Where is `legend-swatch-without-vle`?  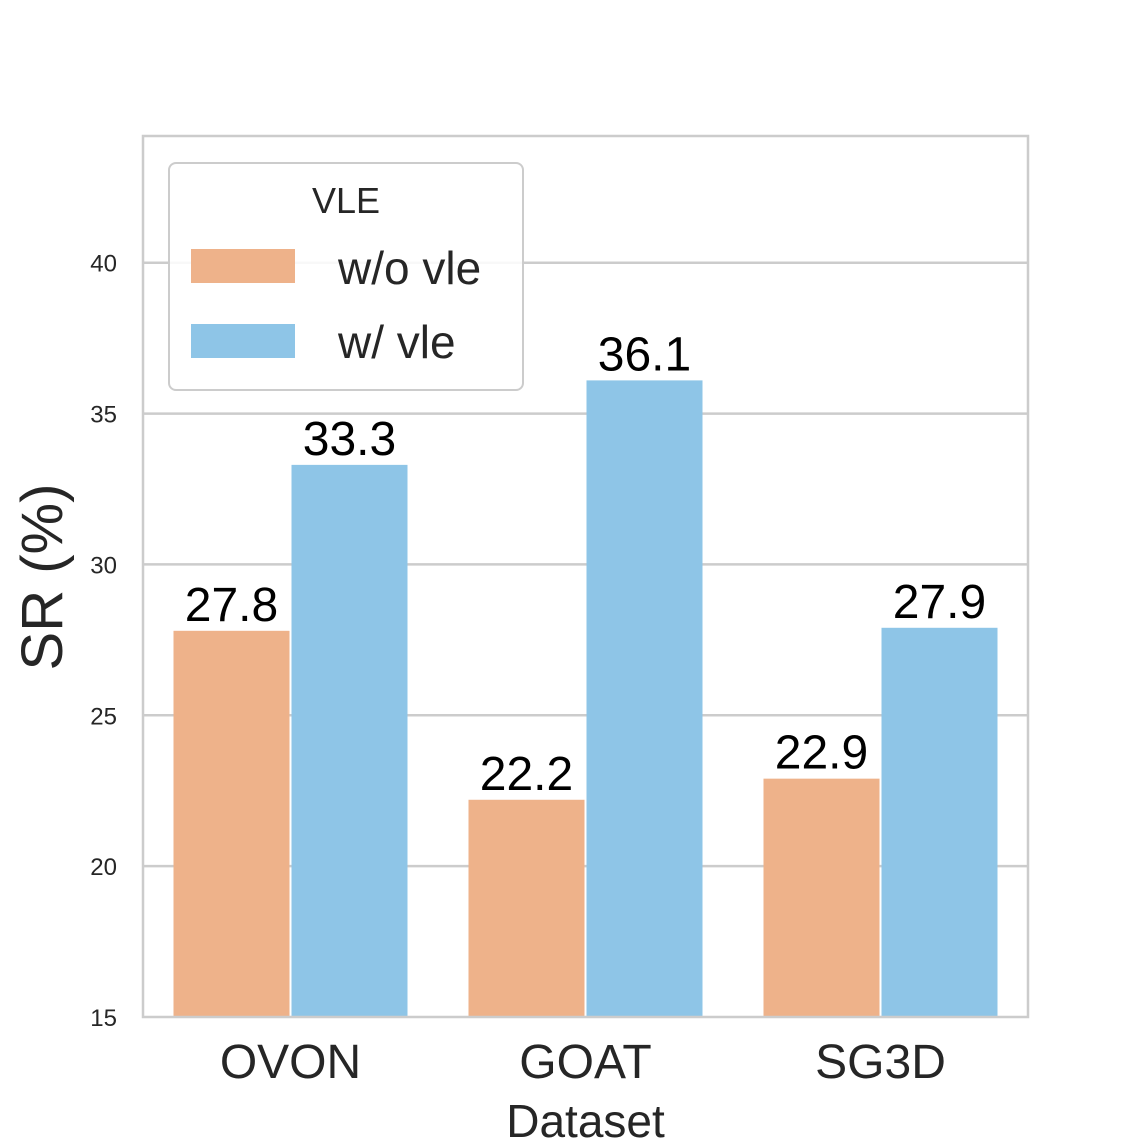 legend-swatch-without-vle is located at coordinates (243, 266).